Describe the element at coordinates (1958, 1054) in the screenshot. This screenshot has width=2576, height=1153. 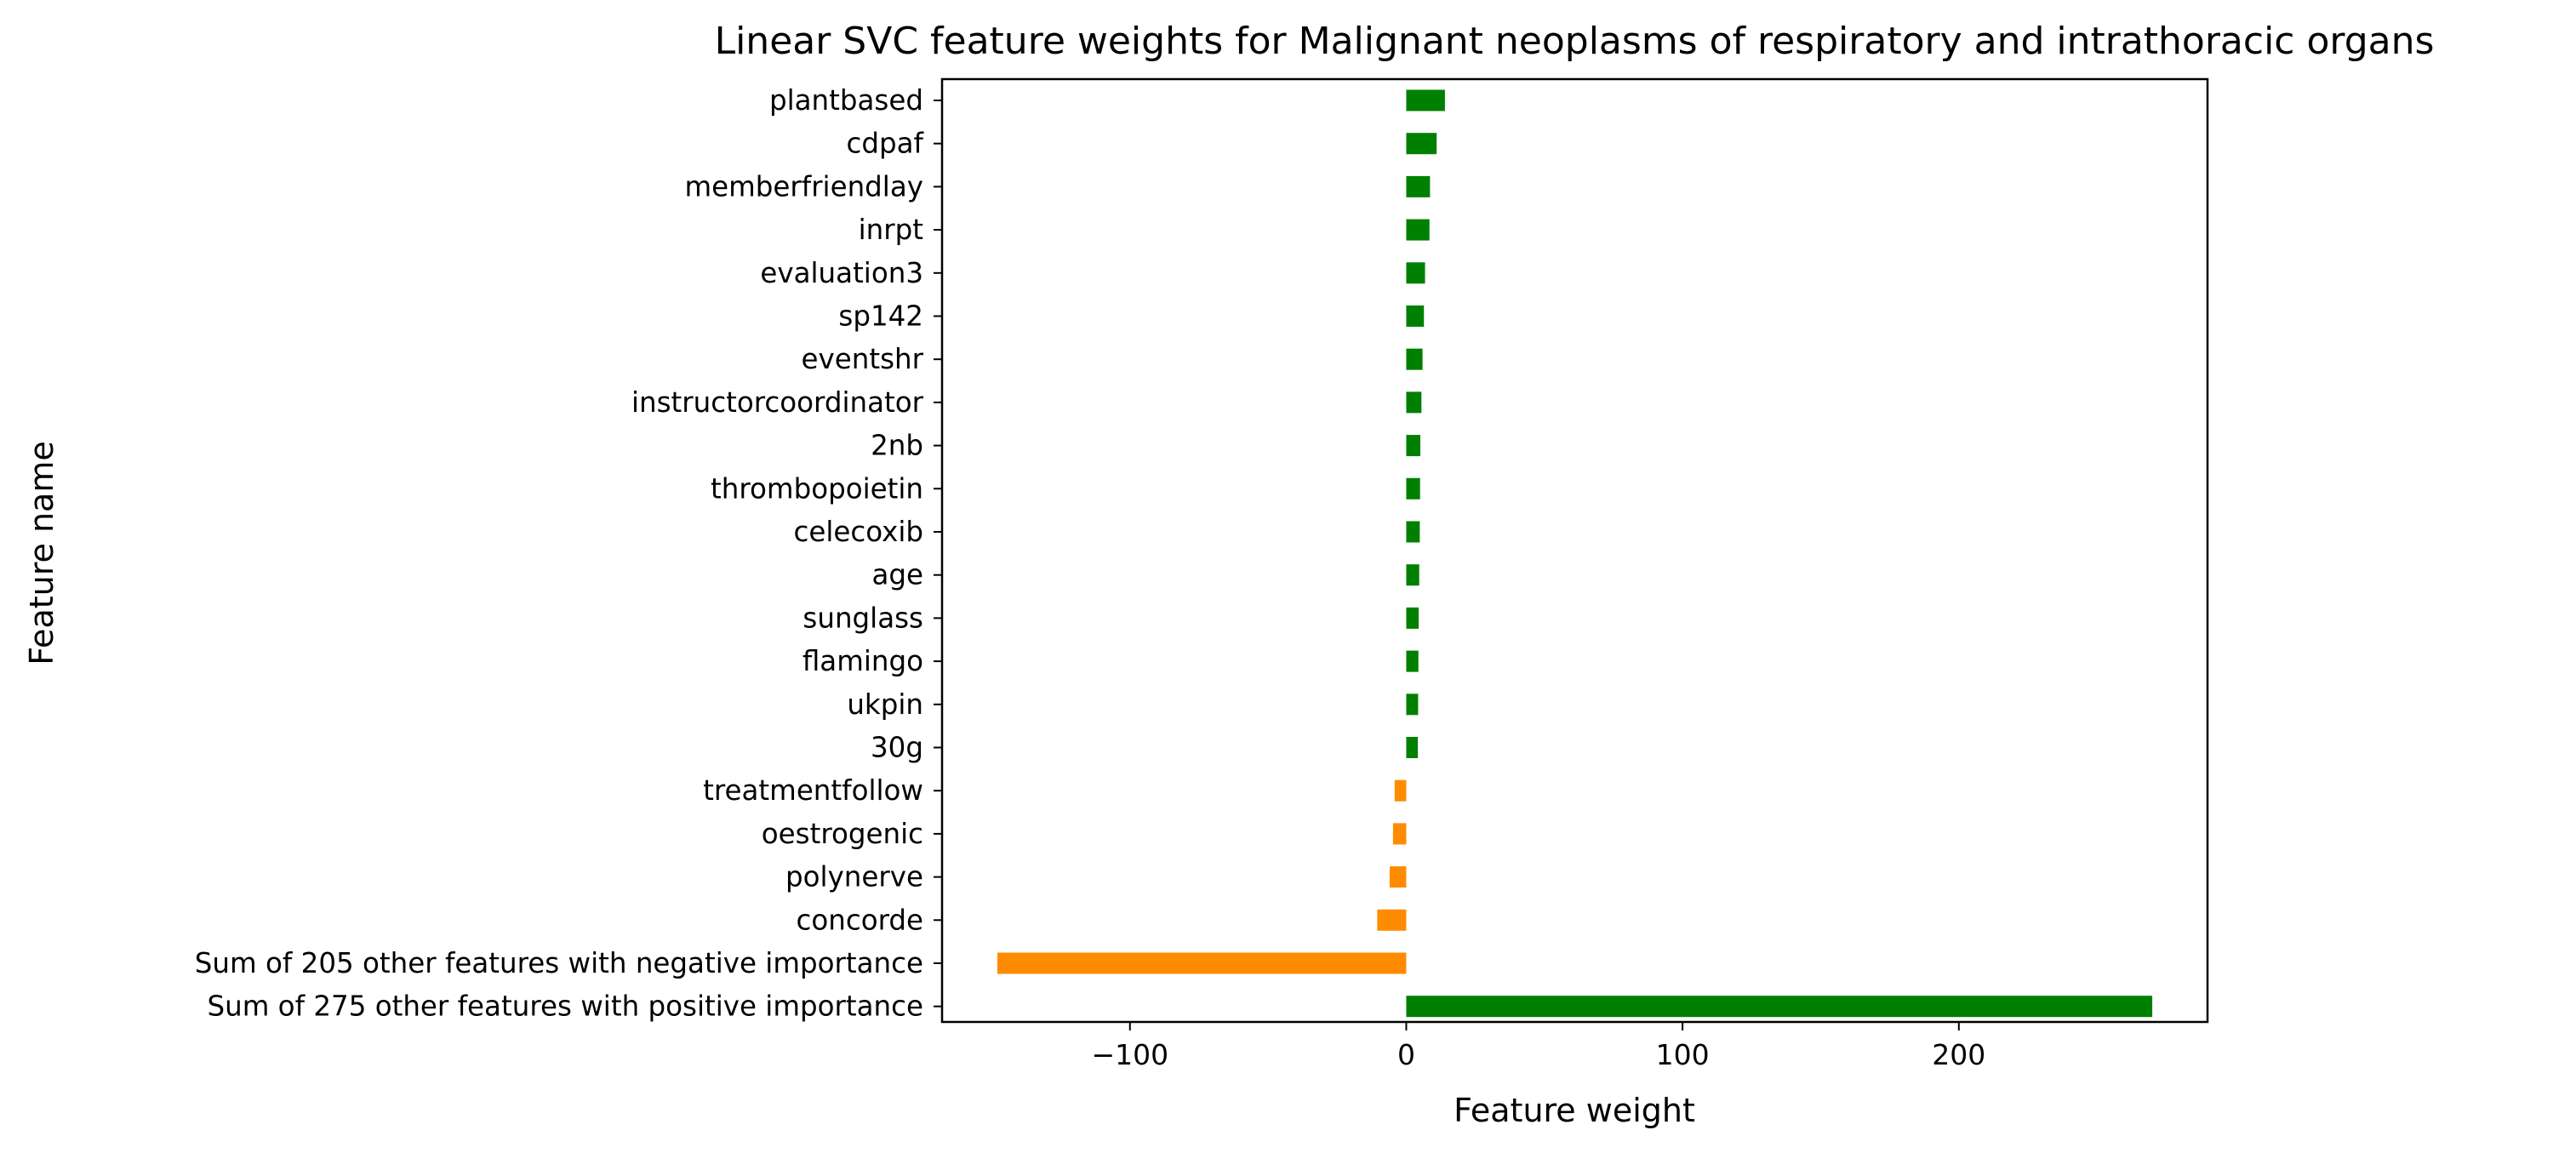
I see `x-tick-label: 200` at that location.